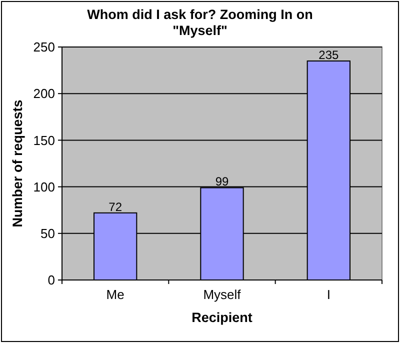 The height and width of the screenshot is (343, 400). I want to click on data-label: 72, so click(115, 207).